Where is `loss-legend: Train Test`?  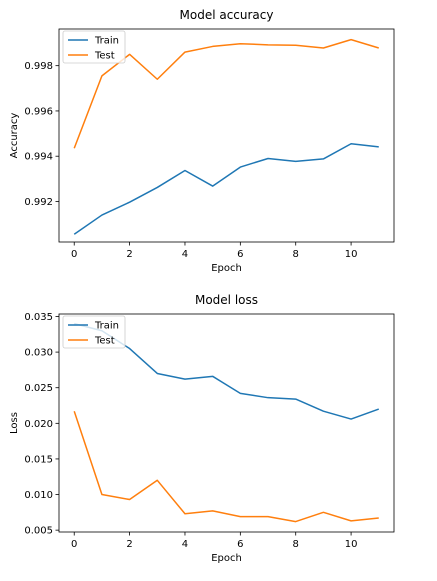 loss-legend: Train Test is located at coordinates (94, 332).